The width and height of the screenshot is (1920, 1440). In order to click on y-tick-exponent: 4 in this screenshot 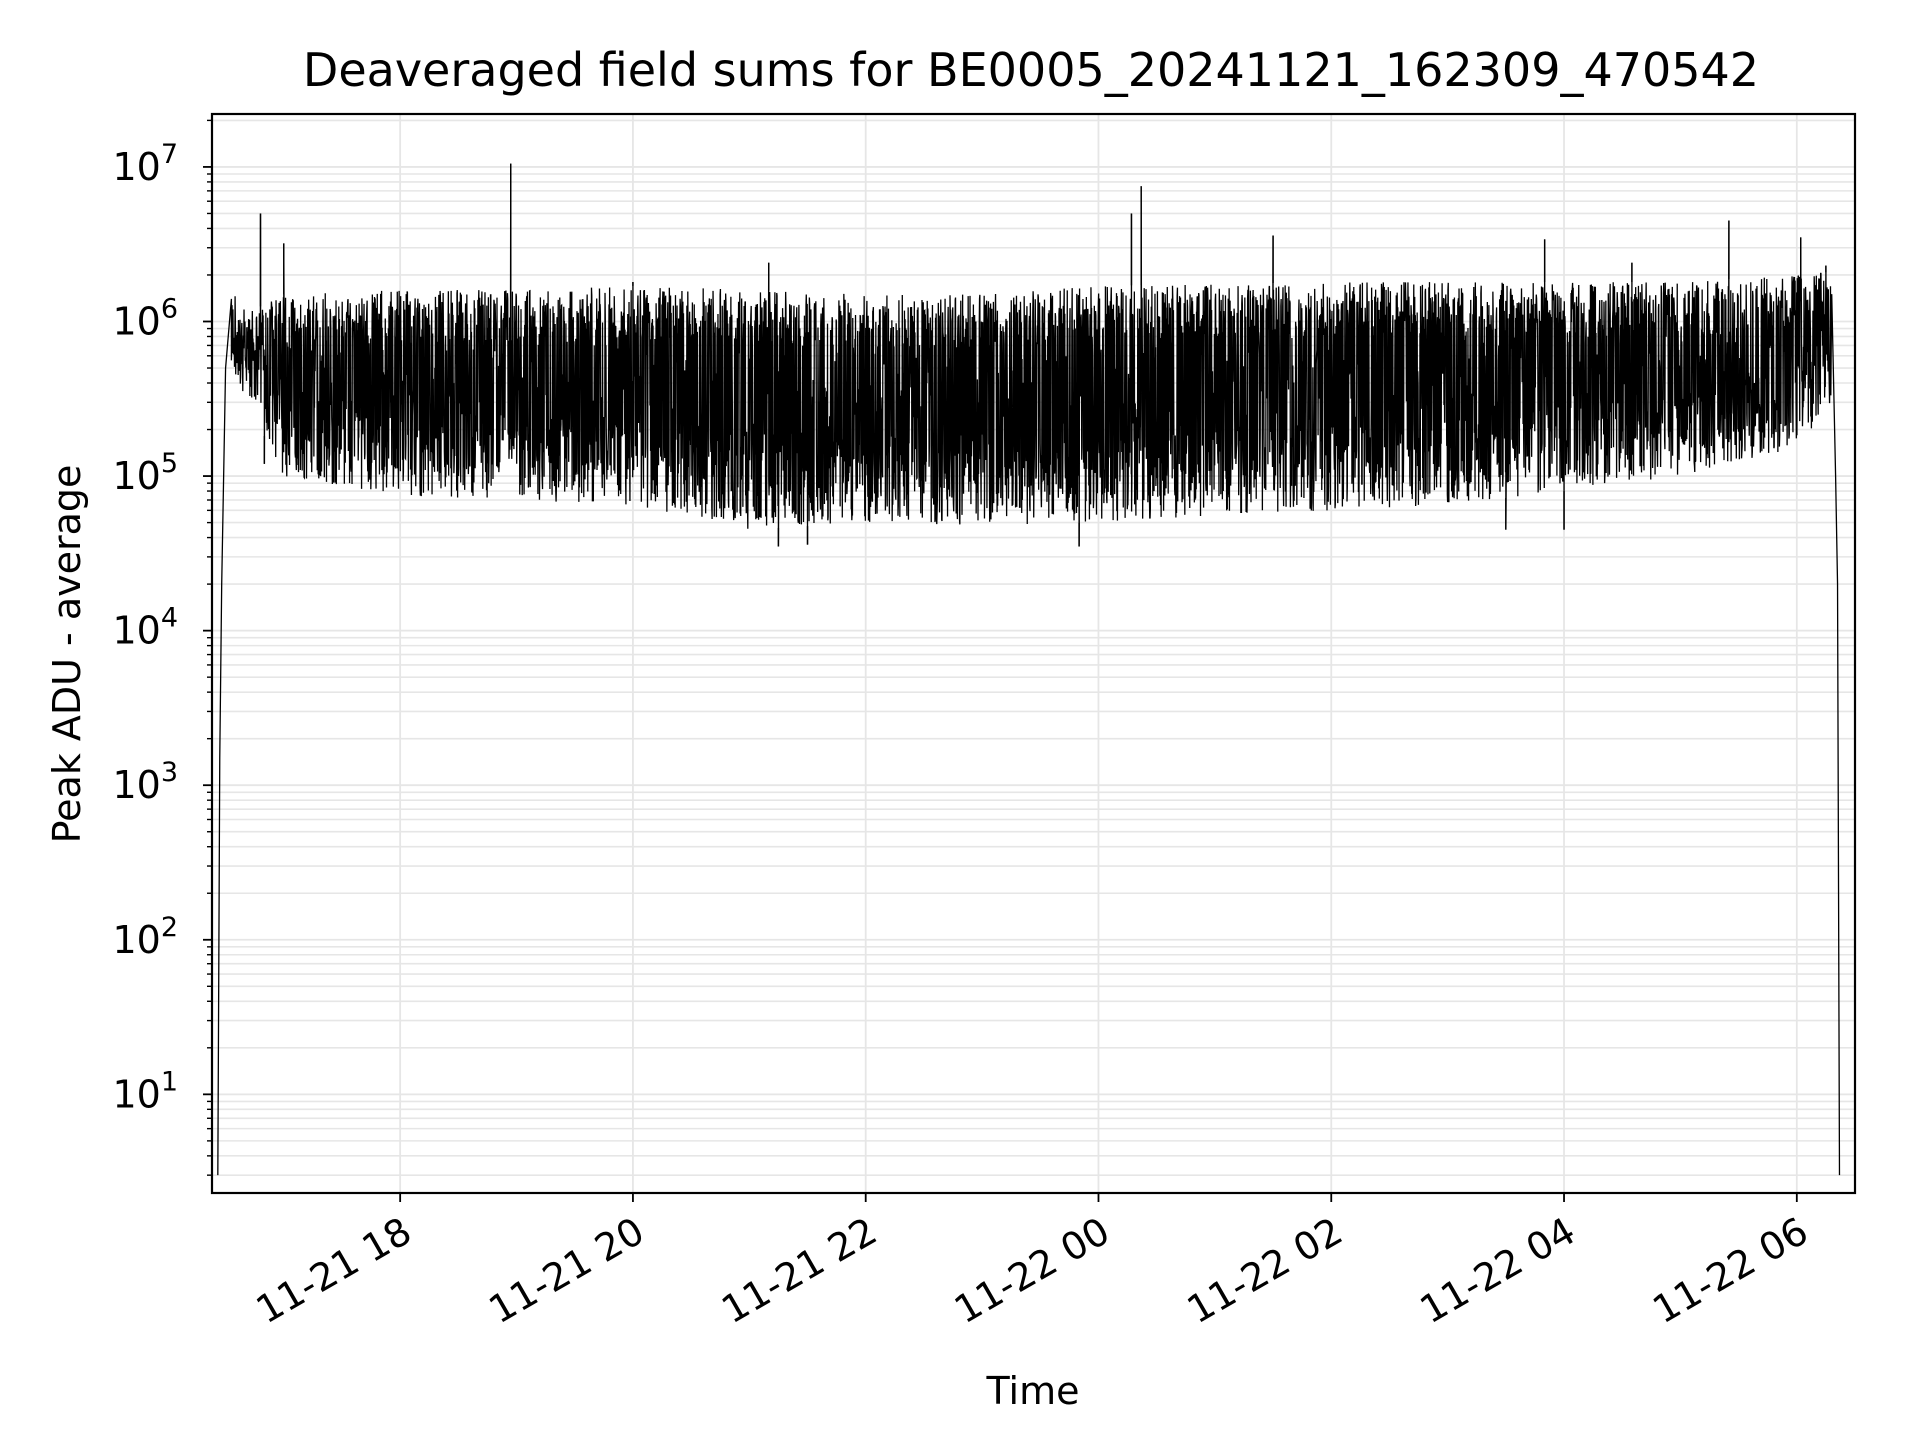, I will do `click(169, 618)`.